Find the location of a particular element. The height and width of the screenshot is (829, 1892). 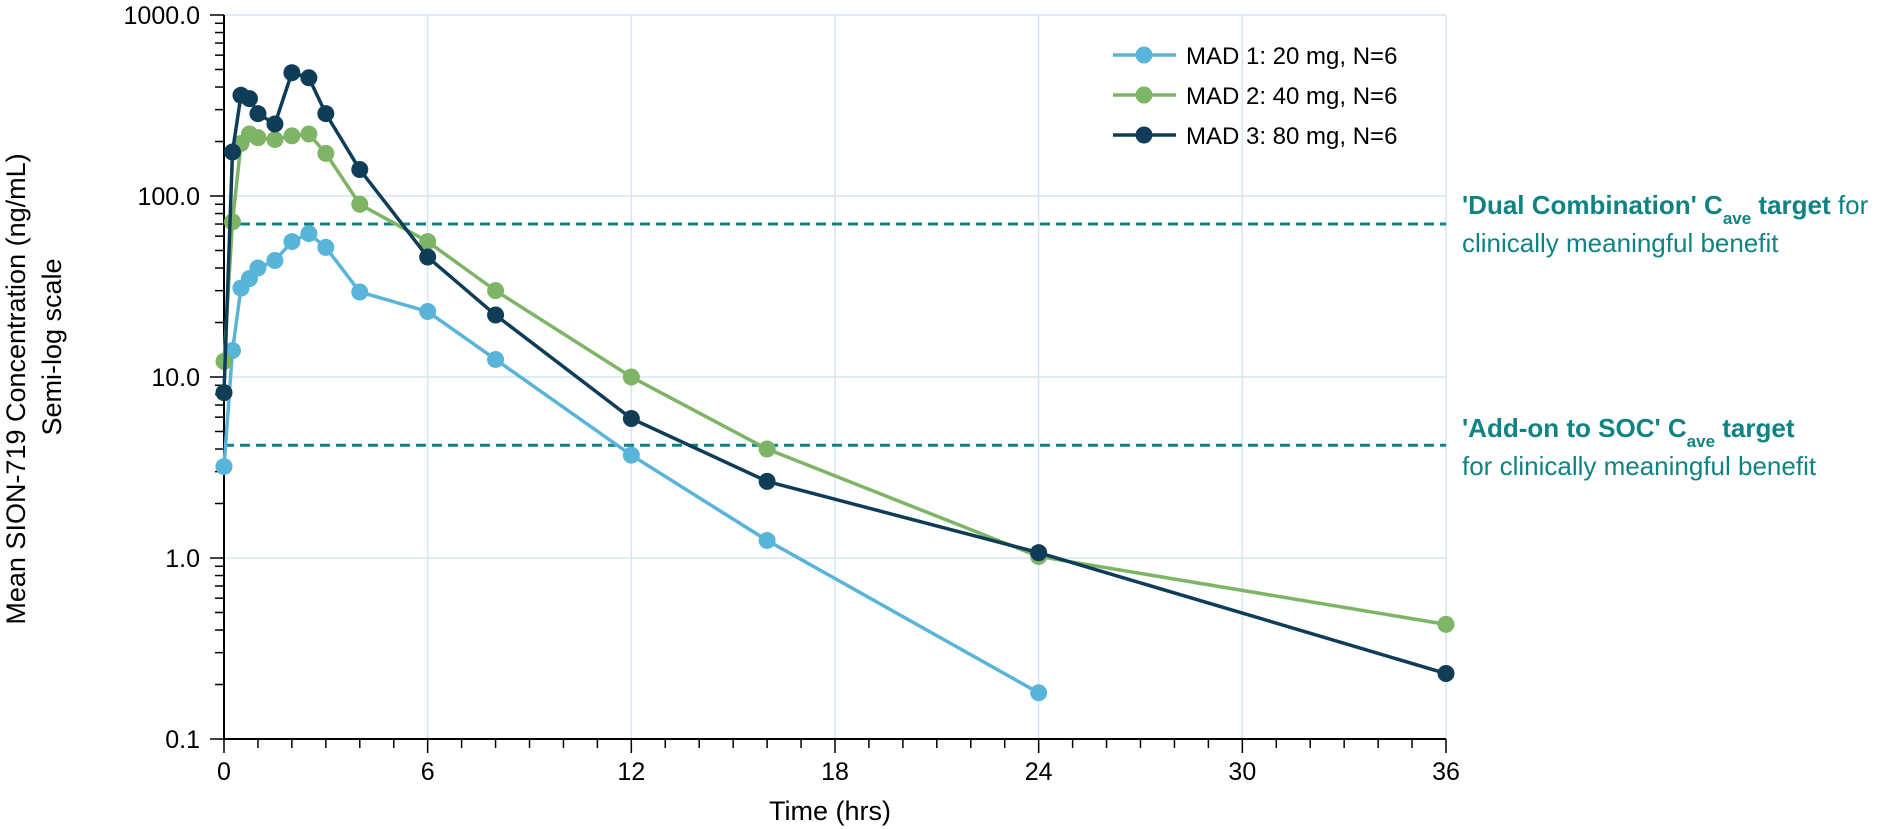

y-tick-label: 1000.0 is located at coordinates (162, 16).